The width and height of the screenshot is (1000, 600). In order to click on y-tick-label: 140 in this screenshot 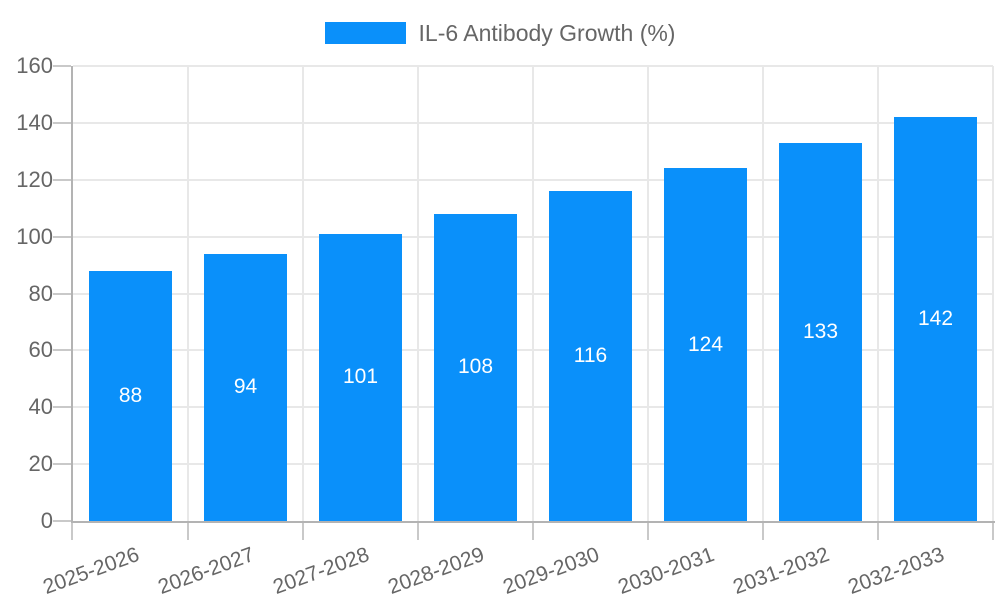, I will do `click(34, 122)`.